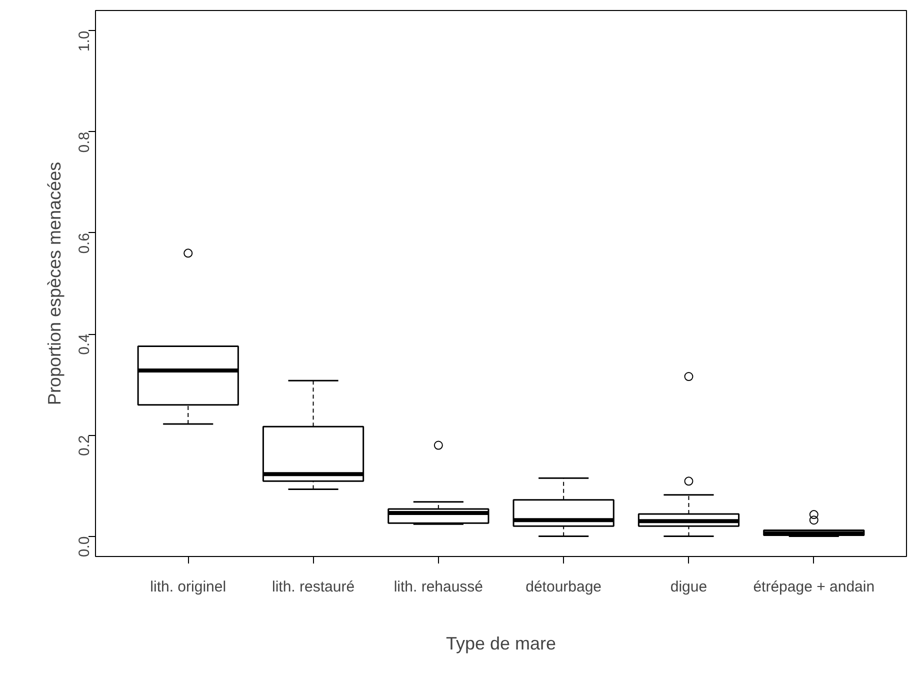 This screenshot has width=916, height=696. Describe the element at coordinates (564, 587) in the screenshot. I see `x-tick-label: détourbage` at that location.